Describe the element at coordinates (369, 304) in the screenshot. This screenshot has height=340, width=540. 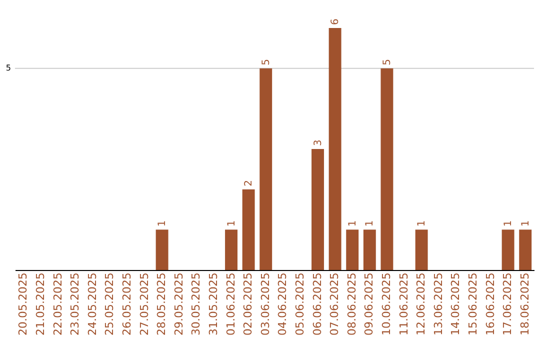
I see `x-tick-label: 09.06.2025` at that location.